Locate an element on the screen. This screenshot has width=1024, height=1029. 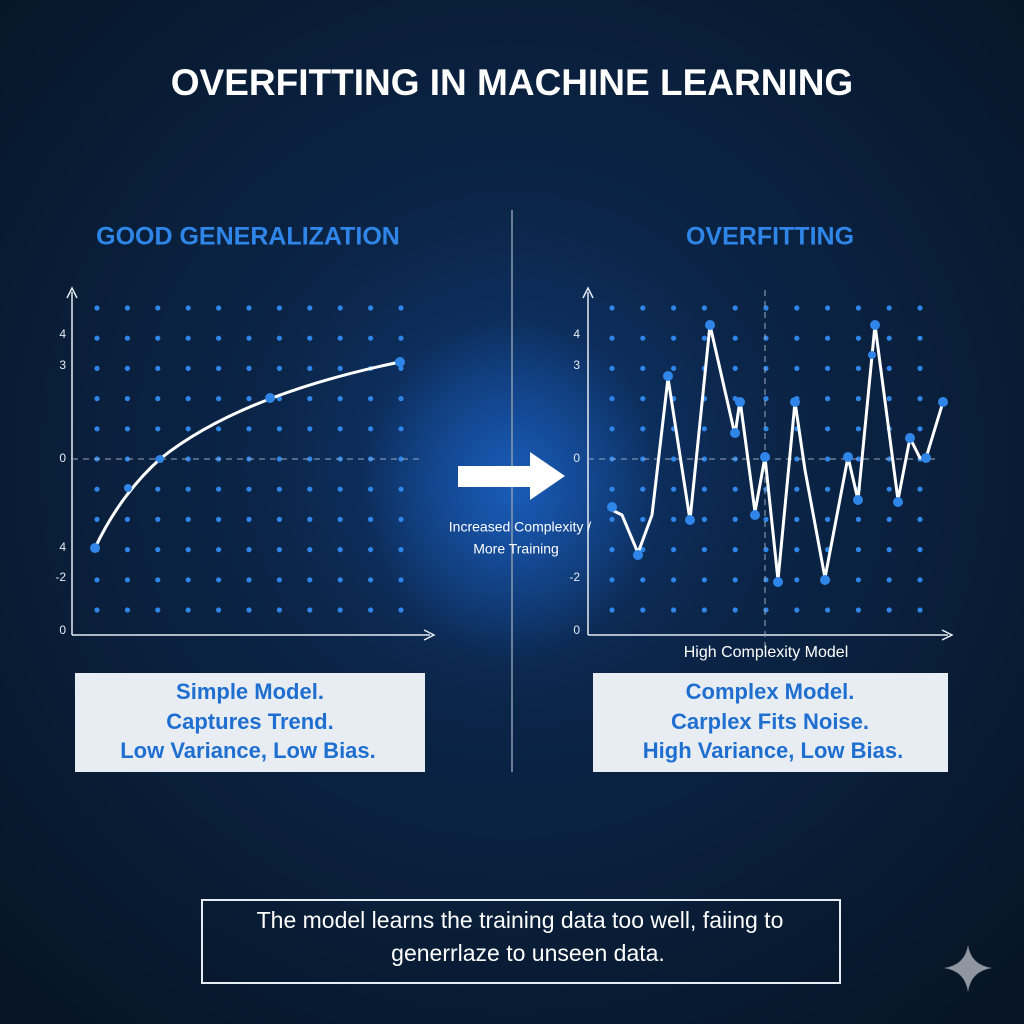
title: OVERFITTING IN MACHINE LEARNING is located at coordinates (512, 82).